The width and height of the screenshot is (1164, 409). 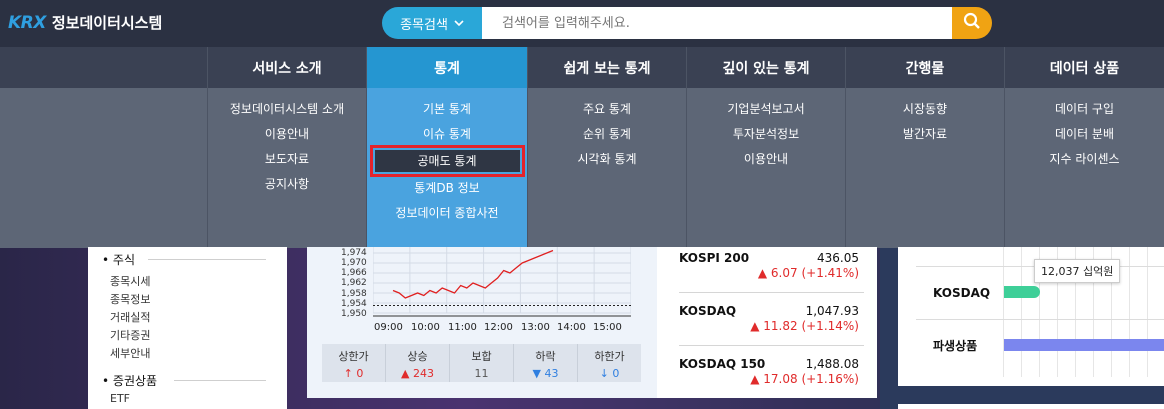 I want to click on highlight-frame: 공매도 통계, so click(x=447, y=160).